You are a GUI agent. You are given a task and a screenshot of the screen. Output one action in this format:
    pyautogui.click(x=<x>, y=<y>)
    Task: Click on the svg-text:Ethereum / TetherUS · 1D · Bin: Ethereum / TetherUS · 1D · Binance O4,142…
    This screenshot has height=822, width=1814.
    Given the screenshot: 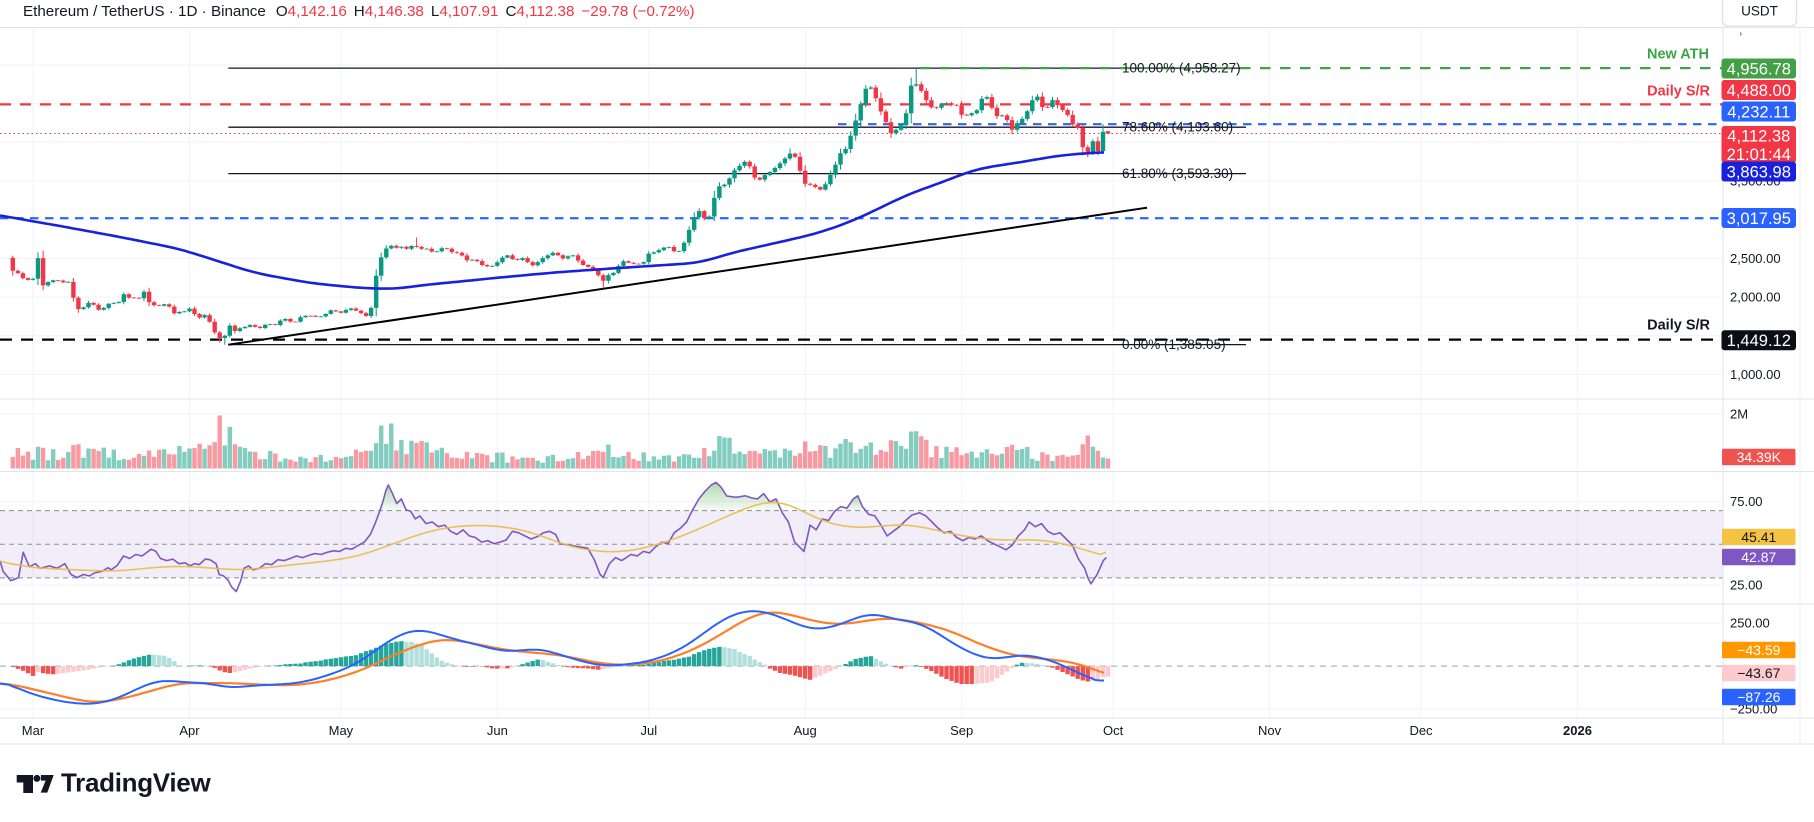 What is the action you would take?
    pyautogui.click(x=359, y=11)
    